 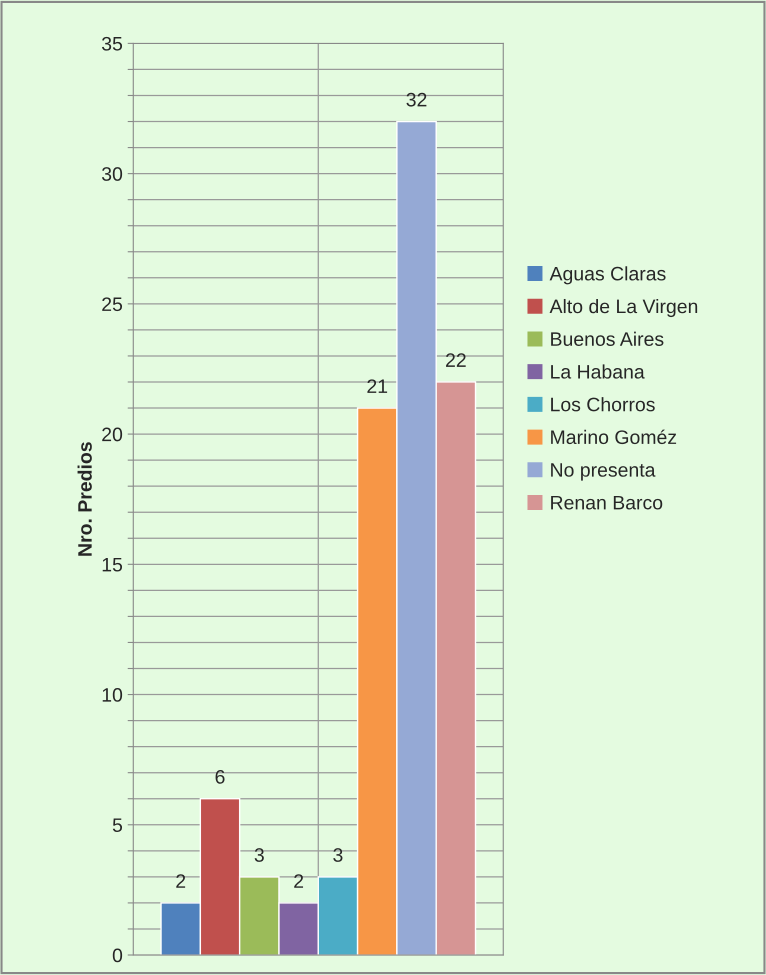 I want to click on legend-label: Los Chorros, so click(x=603, y=404).